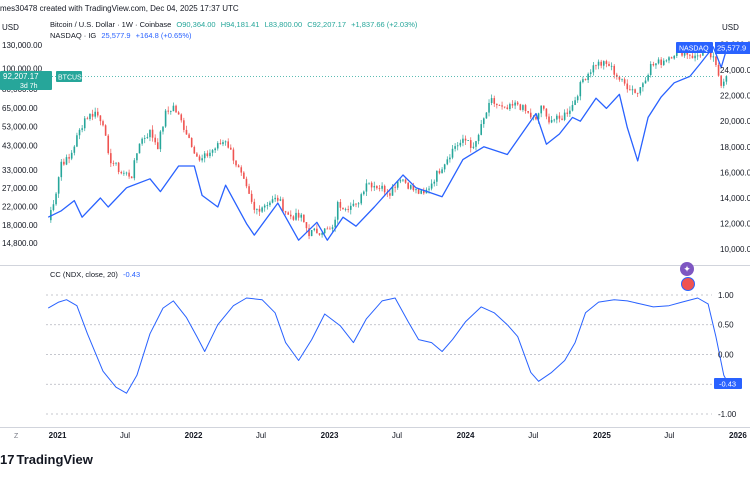  What do you see at coordinates (283, 24) in the screenshot?
I see `legend-low: L83,800.00` at bounding box center [283, 24].